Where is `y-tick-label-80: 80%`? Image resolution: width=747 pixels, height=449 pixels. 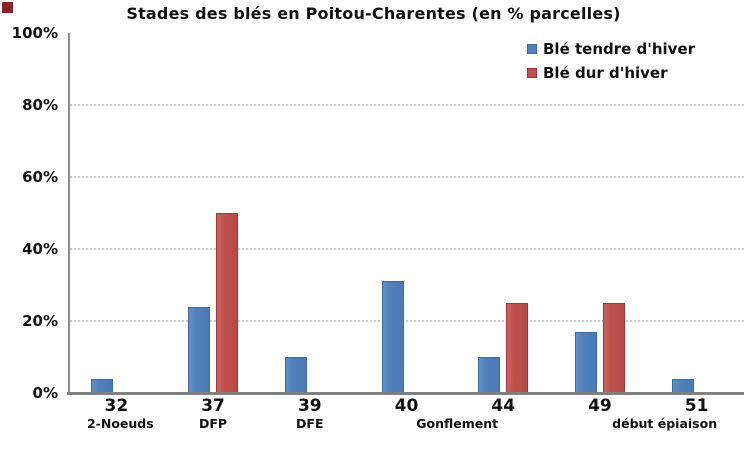
y-tick-label-80: 80% is located at coordinates (40, 105).